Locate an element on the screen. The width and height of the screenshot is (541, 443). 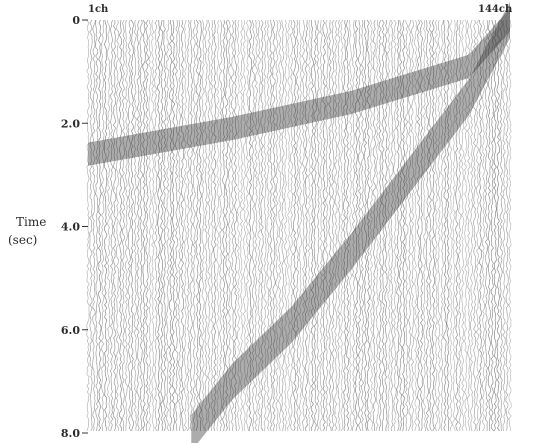
y-tick-label: 8.0 is located at coordinates (70, 433).